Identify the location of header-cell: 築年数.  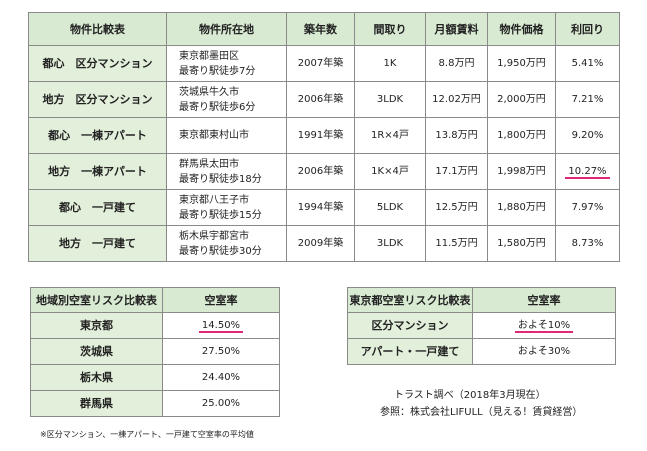
(320, 29).